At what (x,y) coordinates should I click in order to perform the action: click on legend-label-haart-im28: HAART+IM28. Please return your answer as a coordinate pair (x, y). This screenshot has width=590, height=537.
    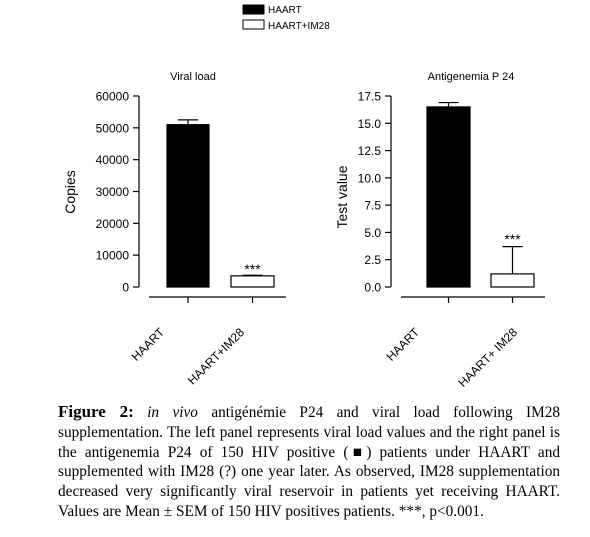
    Looking at the image, I should click on (299, 26).